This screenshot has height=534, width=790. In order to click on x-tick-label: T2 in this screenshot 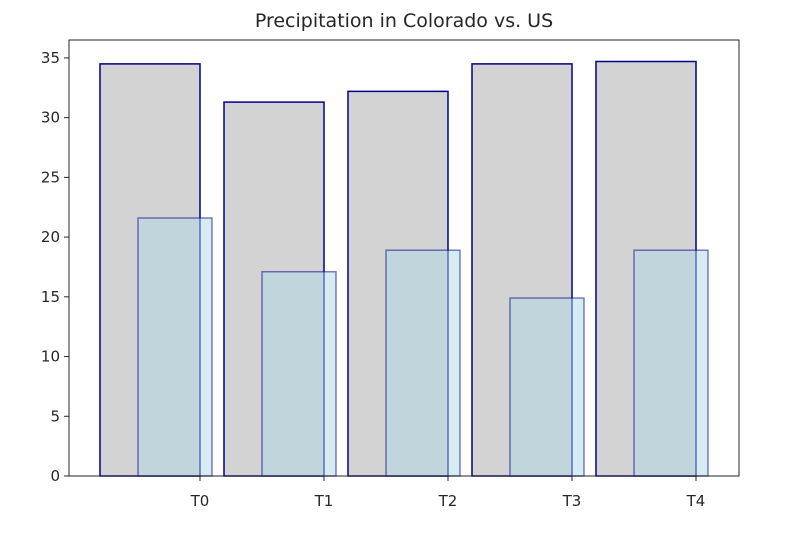, I will do `click(448, 501)`.